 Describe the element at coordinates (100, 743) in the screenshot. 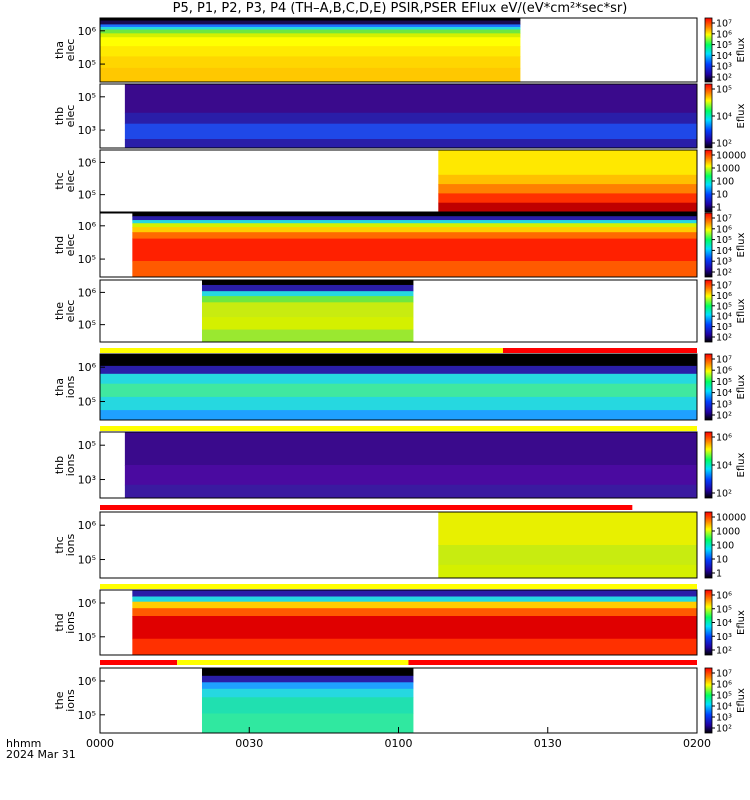

I see `time-tick-label: 0000` at that location.